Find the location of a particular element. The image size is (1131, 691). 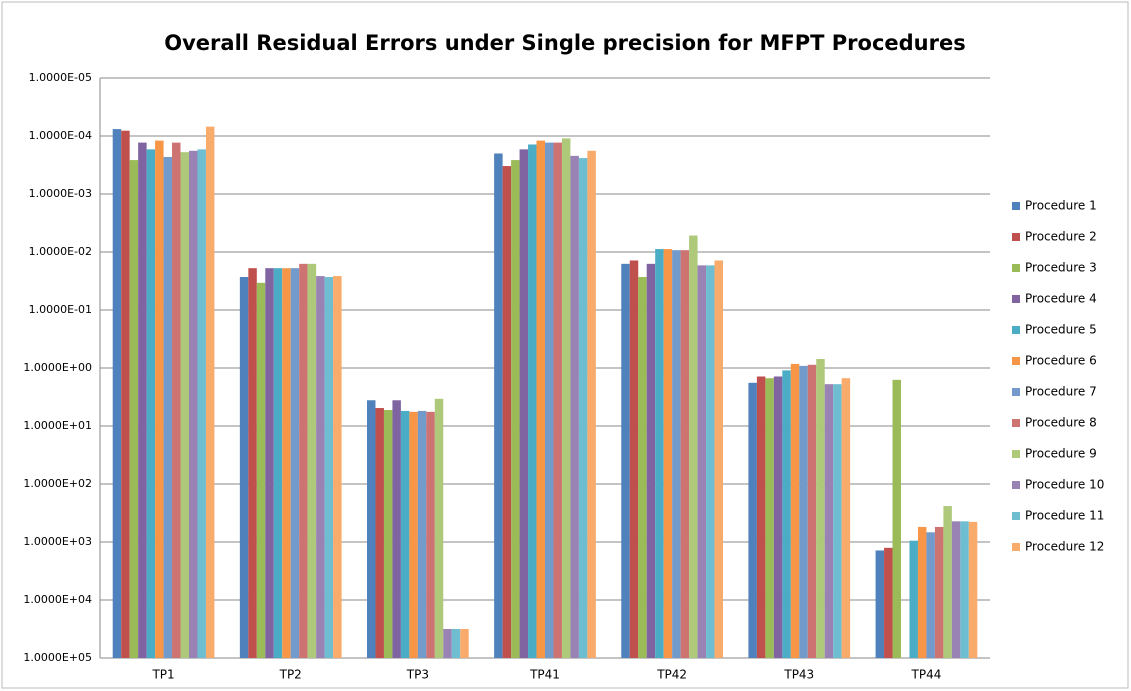

y-tick-label: 1.0000E+05 is located at coordinates (57, 657).